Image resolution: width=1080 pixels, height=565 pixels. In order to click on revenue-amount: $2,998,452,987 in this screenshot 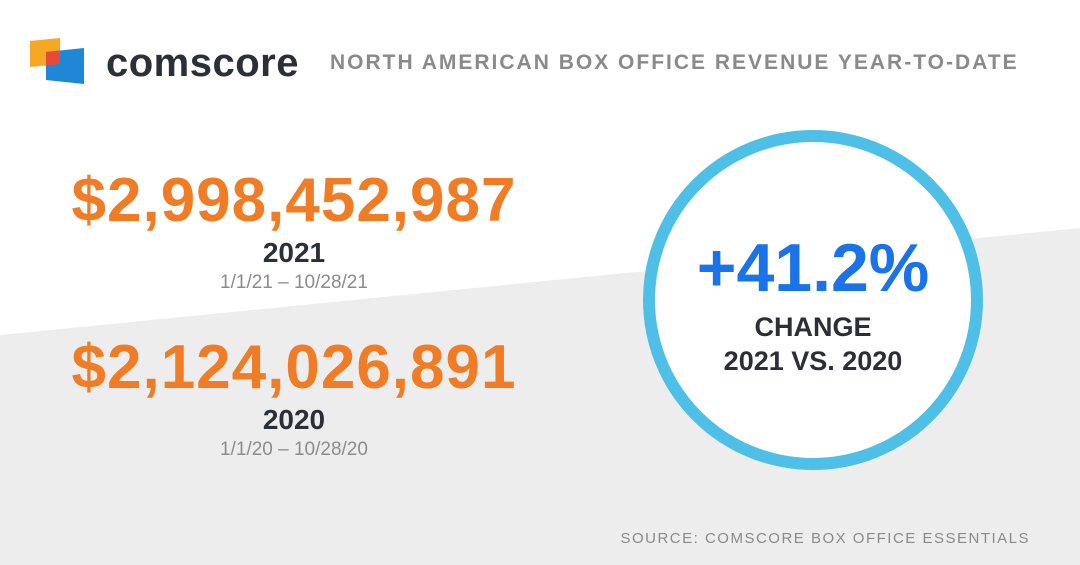, I will do `click(294, 200)`.